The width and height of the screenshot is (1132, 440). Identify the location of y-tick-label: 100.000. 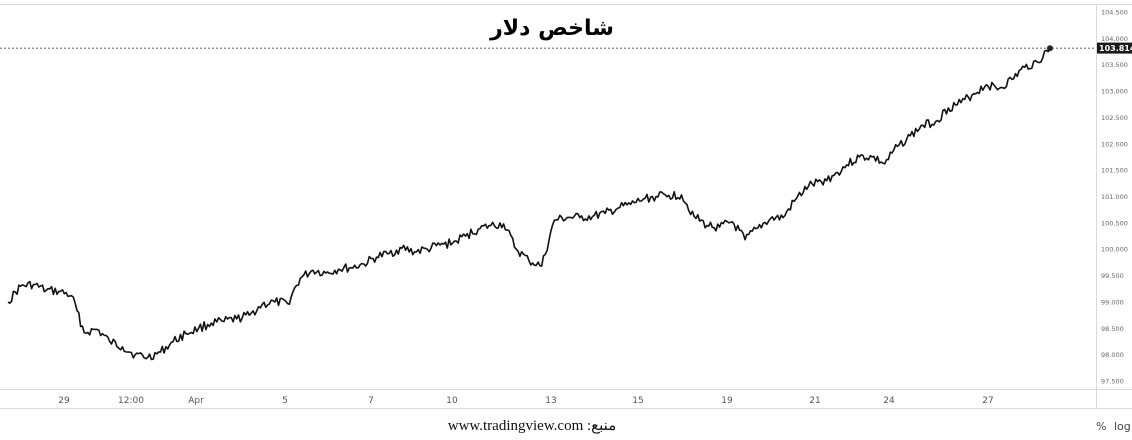
(1114, 250).